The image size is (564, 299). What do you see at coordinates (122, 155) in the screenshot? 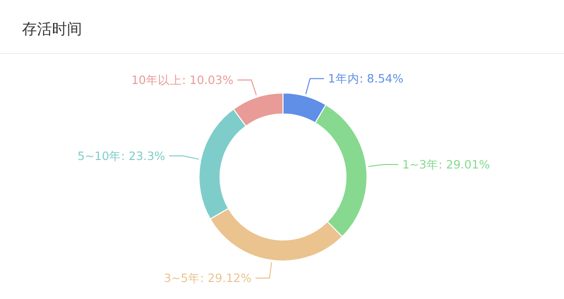
I see `slice-label: 5~10年: 23.3%` at bounding box center [122, 155].